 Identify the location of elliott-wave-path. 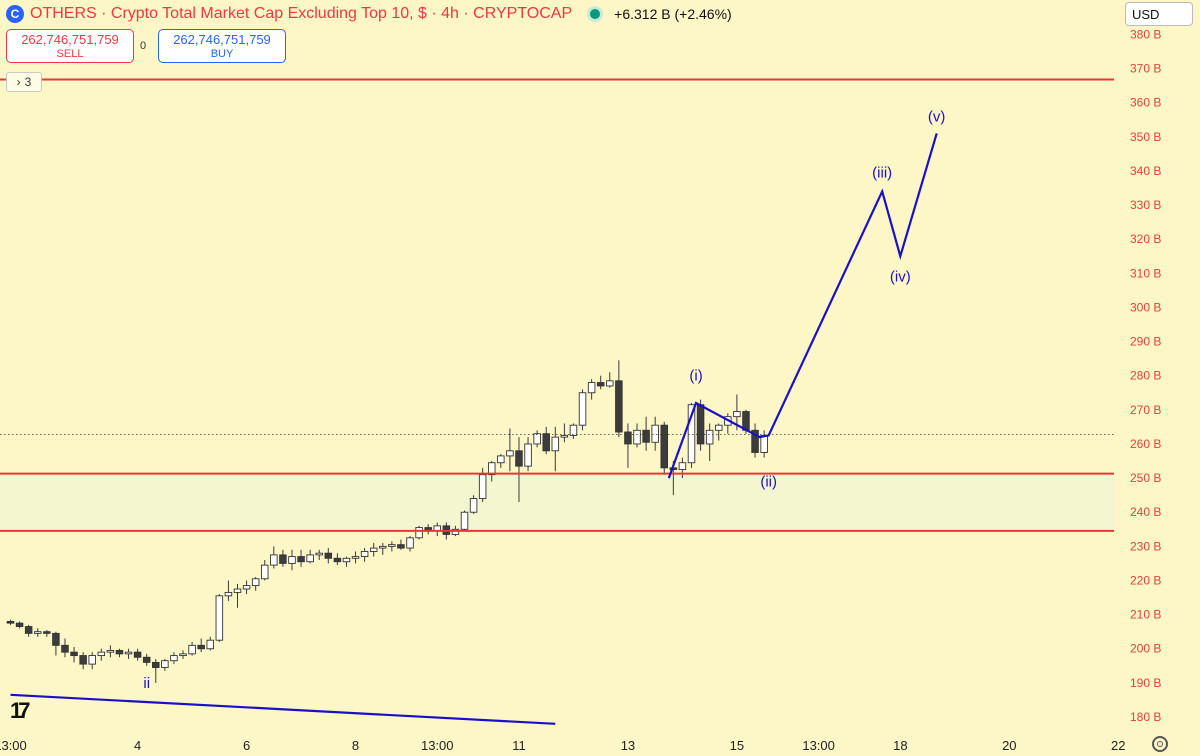
(802, 306).